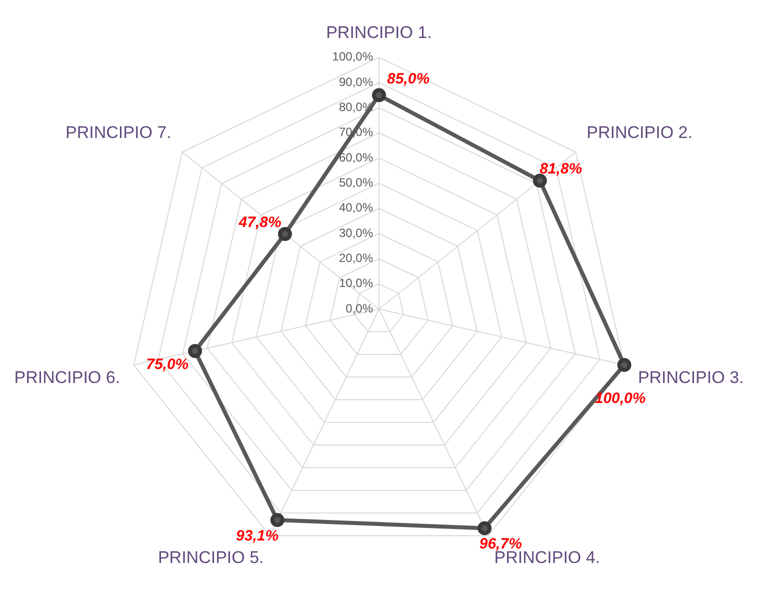  I want to click on spoke-label: PRINCIPIO 7., so click(119, 132).